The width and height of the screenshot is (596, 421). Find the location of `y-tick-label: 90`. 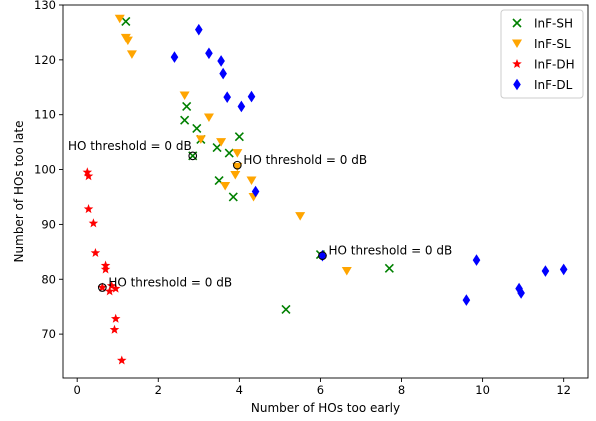

y-tick-label: 90 is located at coordinates (48, 224).